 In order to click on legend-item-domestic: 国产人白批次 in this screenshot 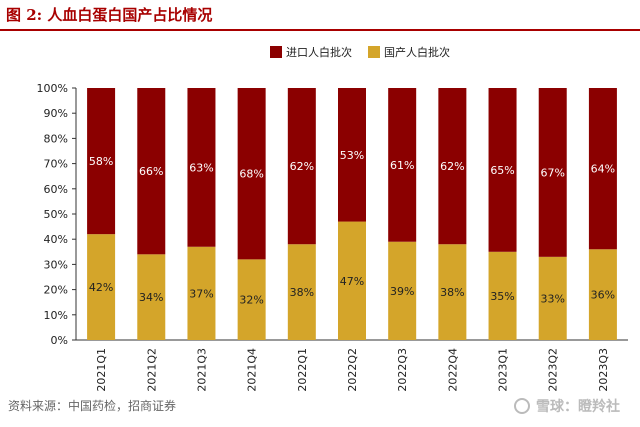, I will do `click(409, 52)`.